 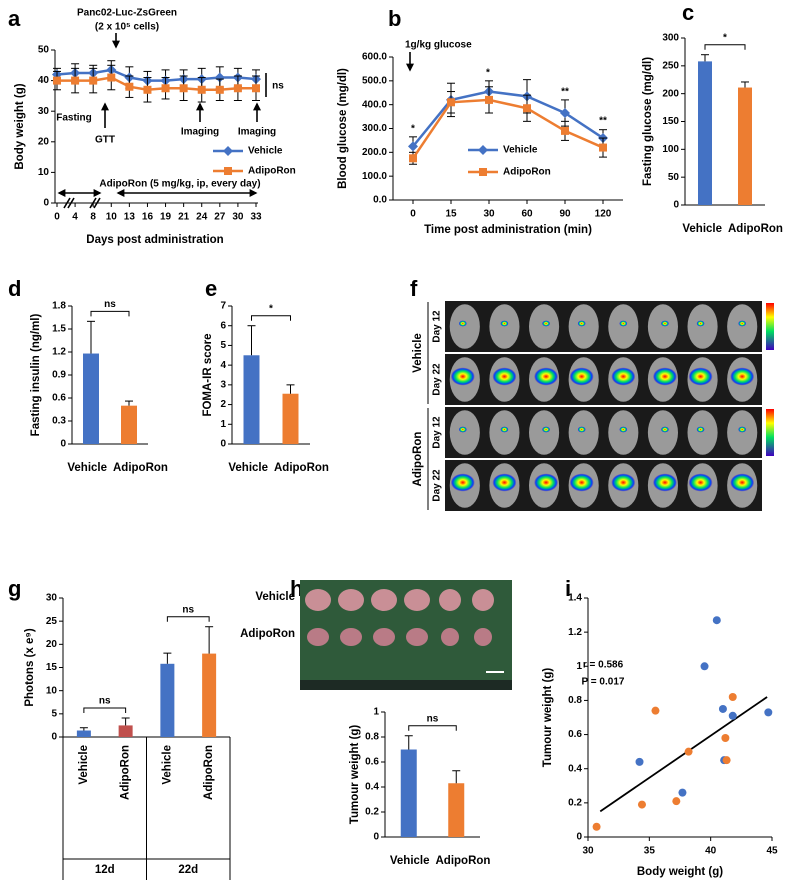 I want to click on y-tick-label: 0.2, so click(x=372, y=812).